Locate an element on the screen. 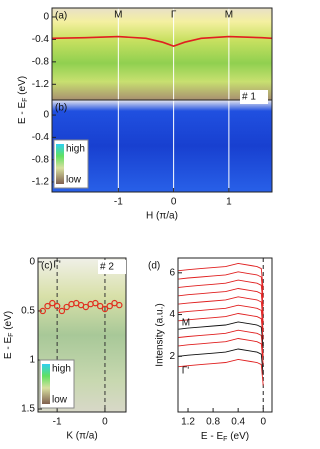 The height and width of the screenshot is (449, 320). y-tick-label: 0.5 is located at coordinates (28, 311).